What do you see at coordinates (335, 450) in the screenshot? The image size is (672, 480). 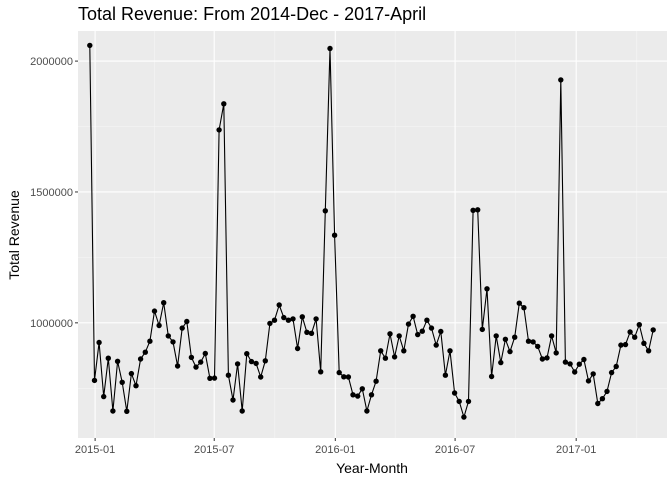 I see `x-tick-label: 2016-01` at bounding box center [335, 450].